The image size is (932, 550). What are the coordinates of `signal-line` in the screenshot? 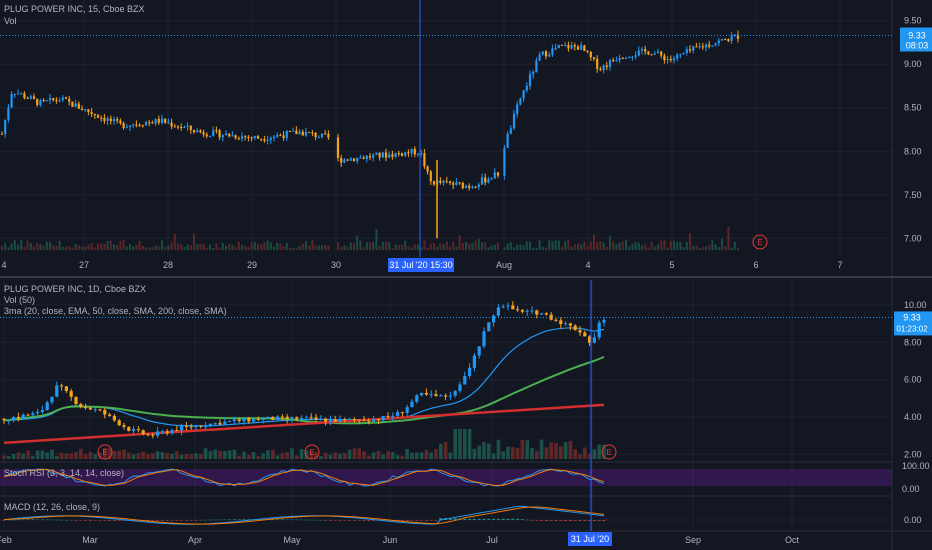 It's located at (304, 515).